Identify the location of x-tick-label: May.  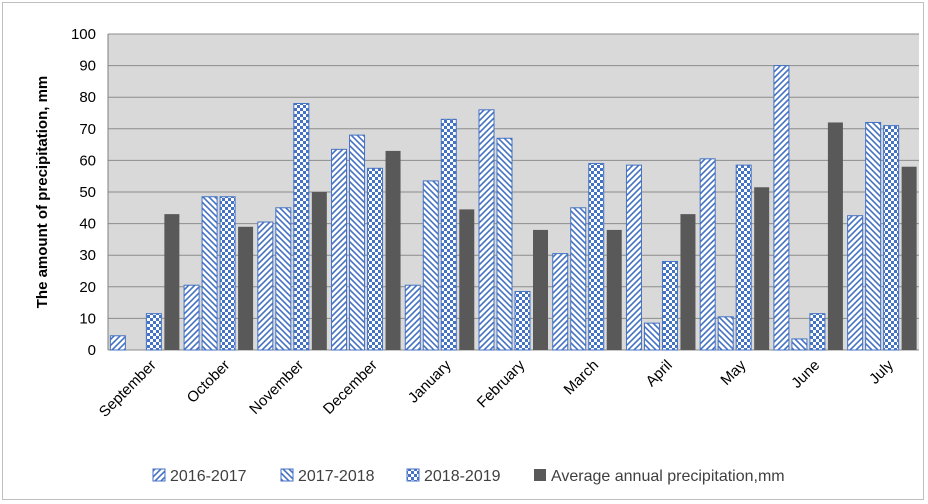
(733, 372).